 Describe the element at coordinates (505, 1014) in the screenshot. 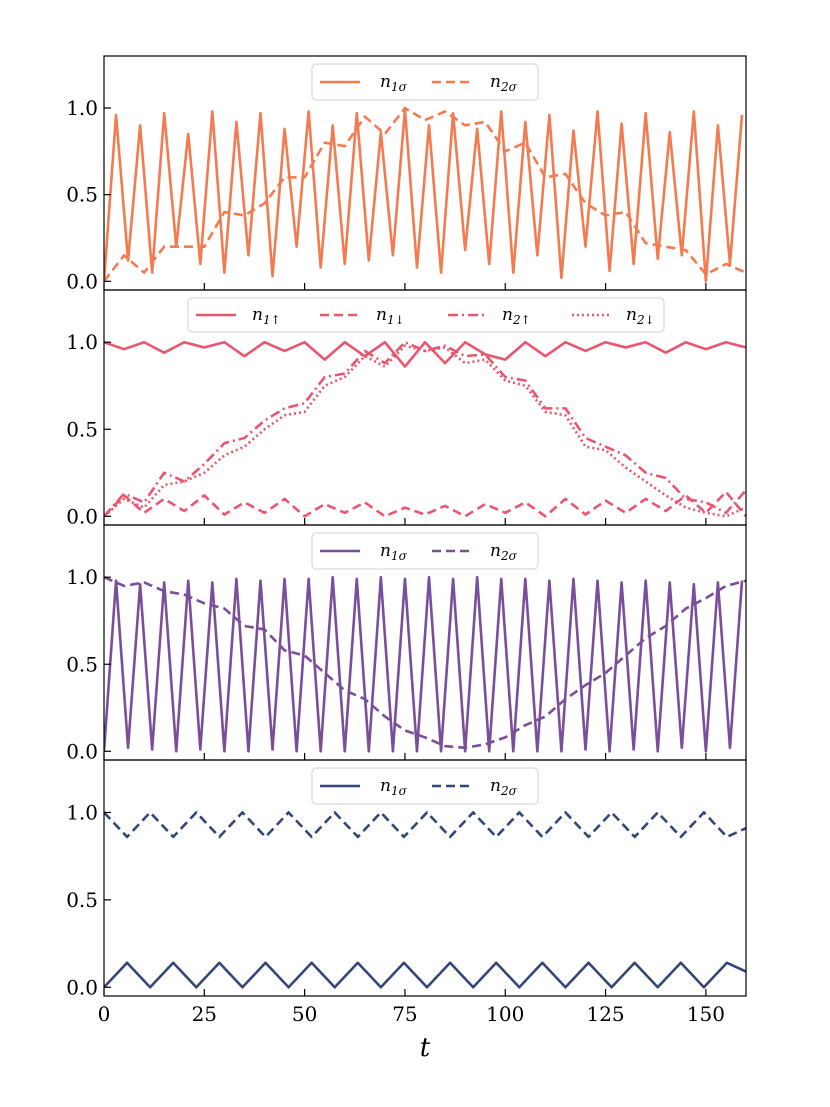

I see `x-tick-label: 100` at that location.